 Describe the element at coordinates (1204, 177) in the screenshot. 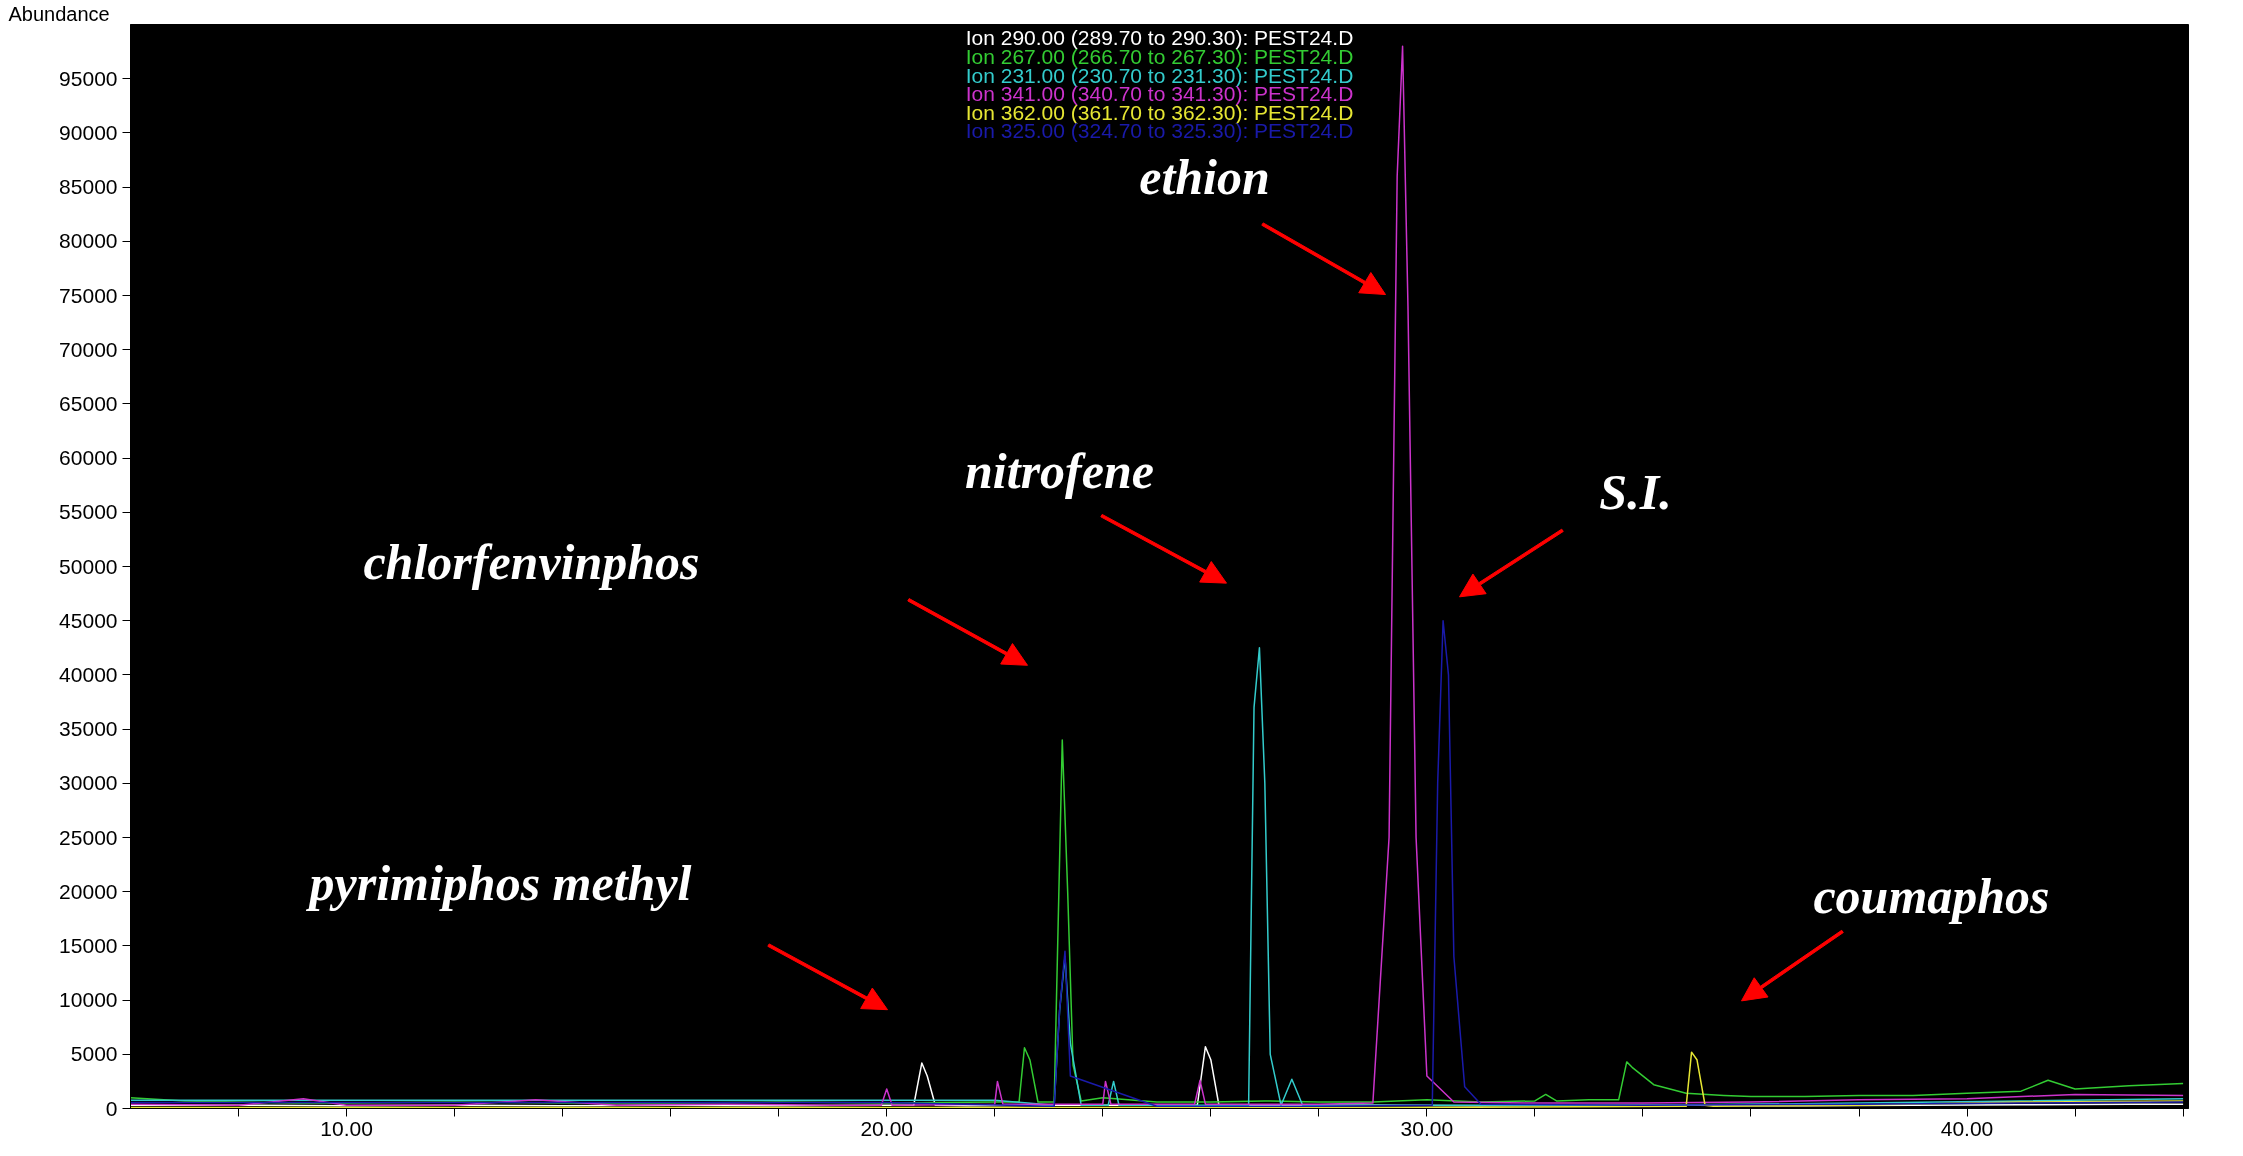

I see `annotation: ethion` at that location.